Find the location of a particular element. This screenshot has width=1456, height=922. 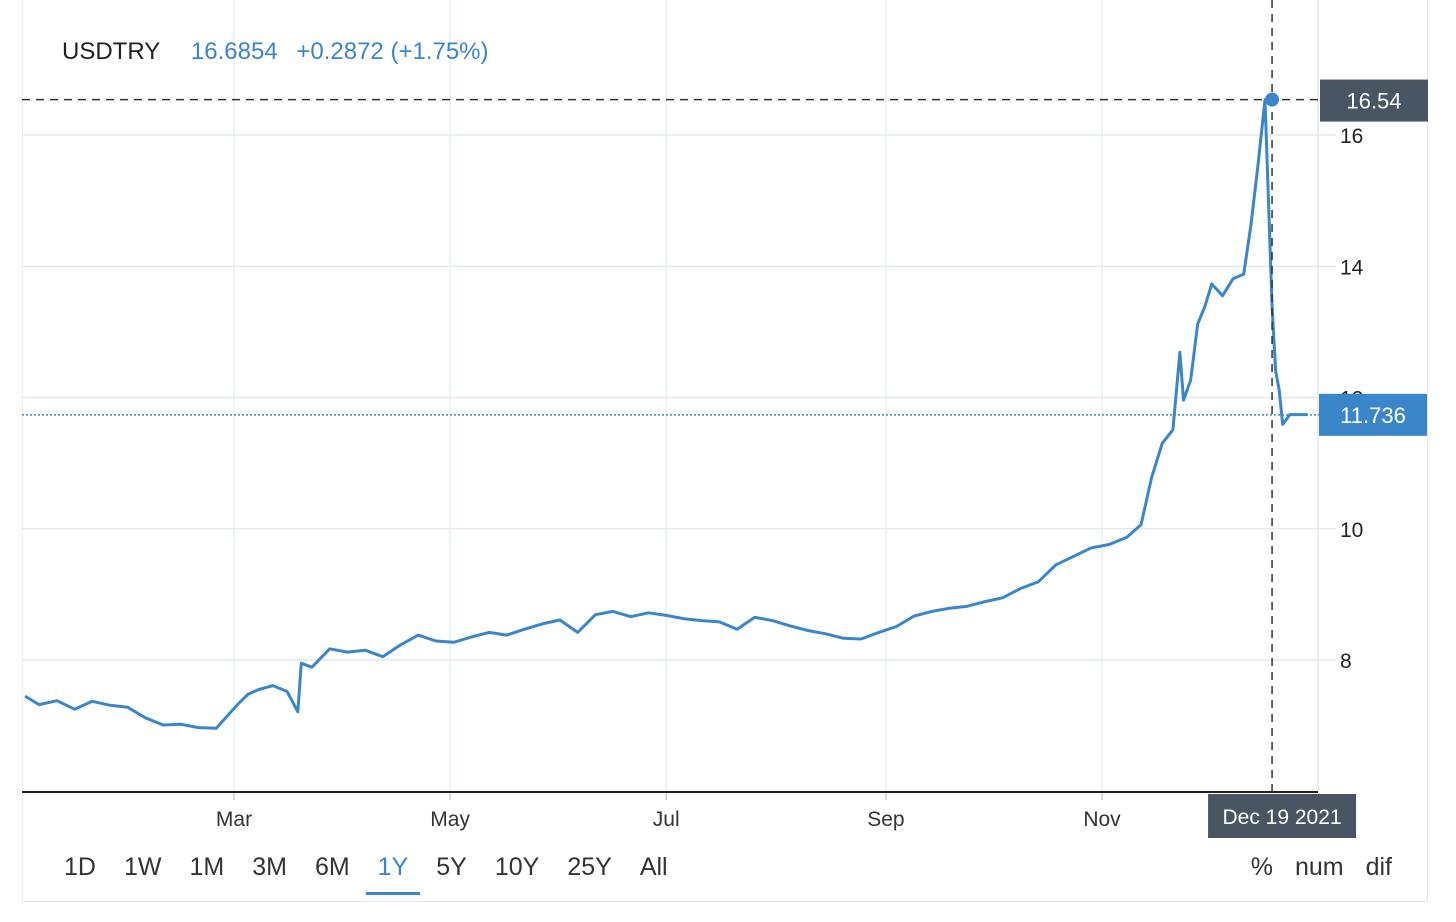

range-button-1w: 1W is located at coordinates (142, 867).